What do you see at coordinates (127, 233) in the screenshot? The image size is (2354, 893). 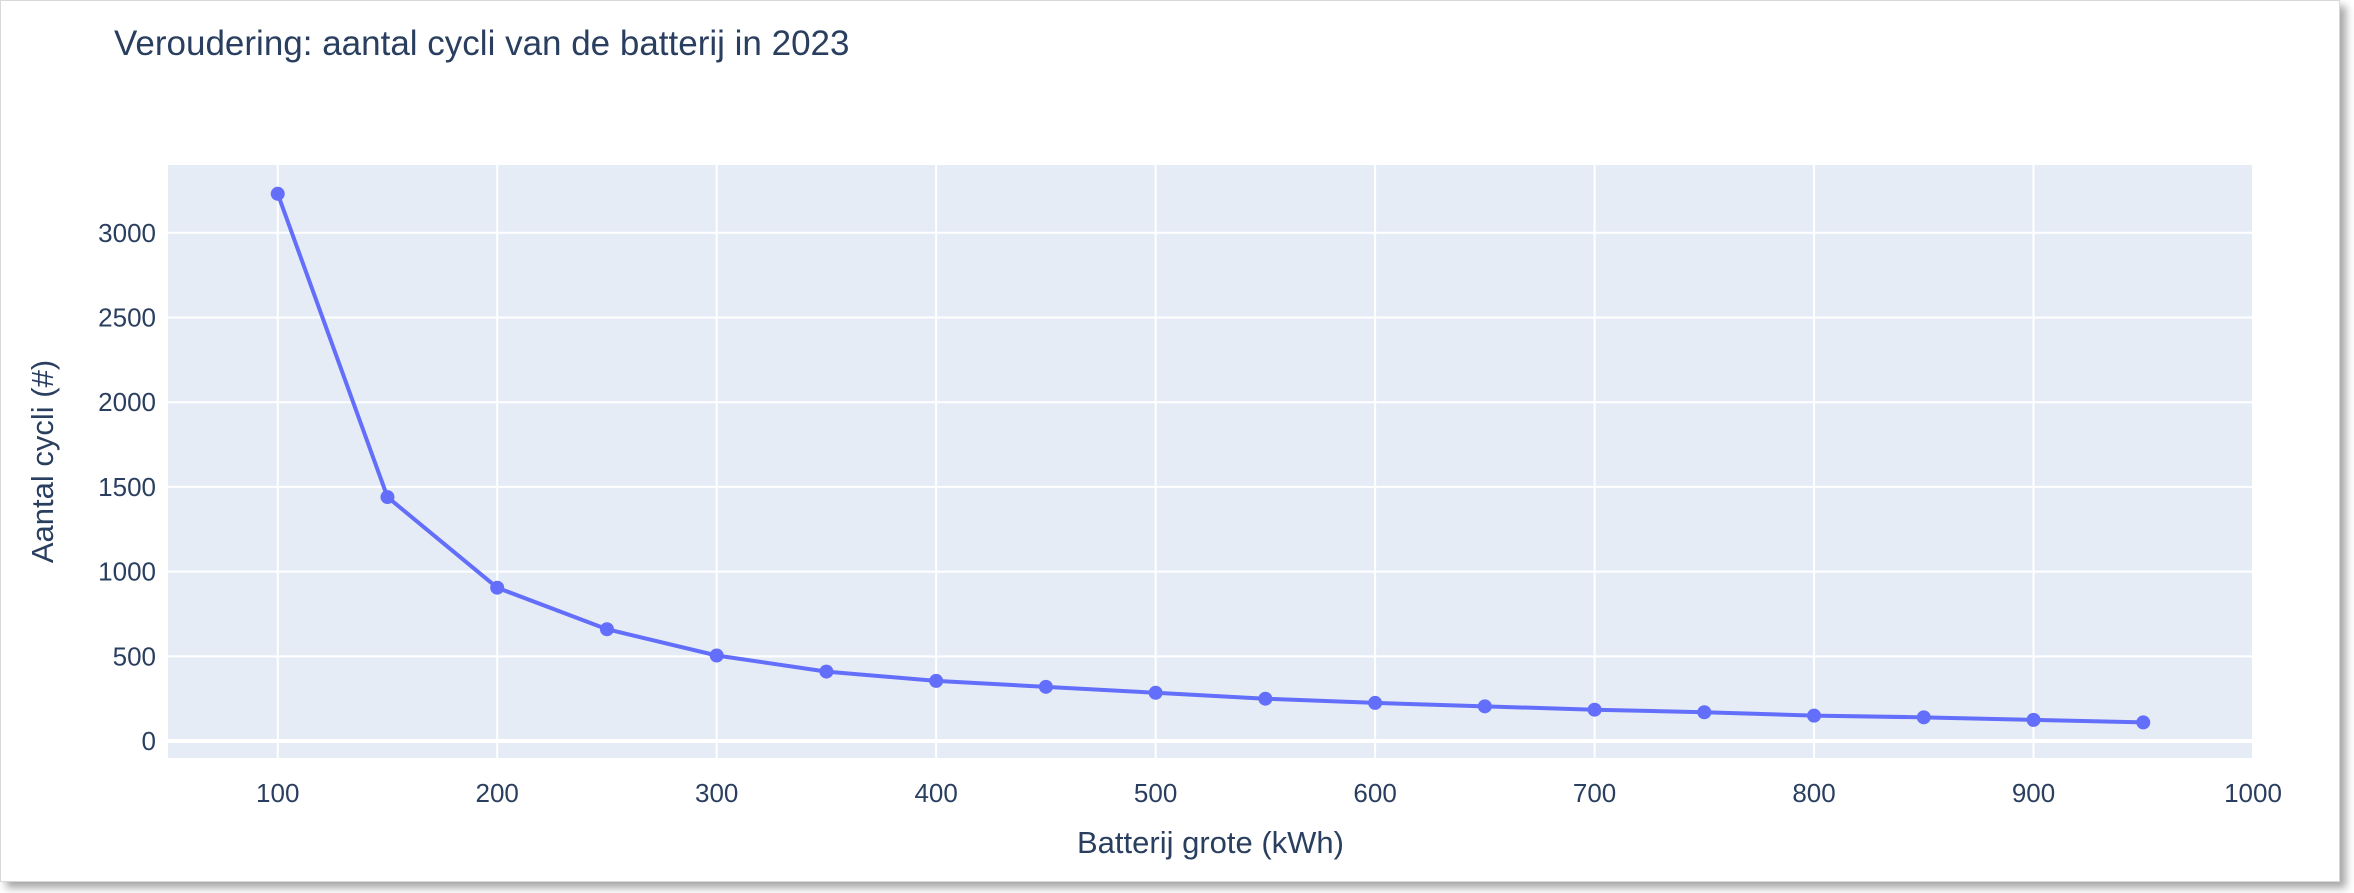 I see `y-tick-label: 3000` at bounding box center [127, 233].